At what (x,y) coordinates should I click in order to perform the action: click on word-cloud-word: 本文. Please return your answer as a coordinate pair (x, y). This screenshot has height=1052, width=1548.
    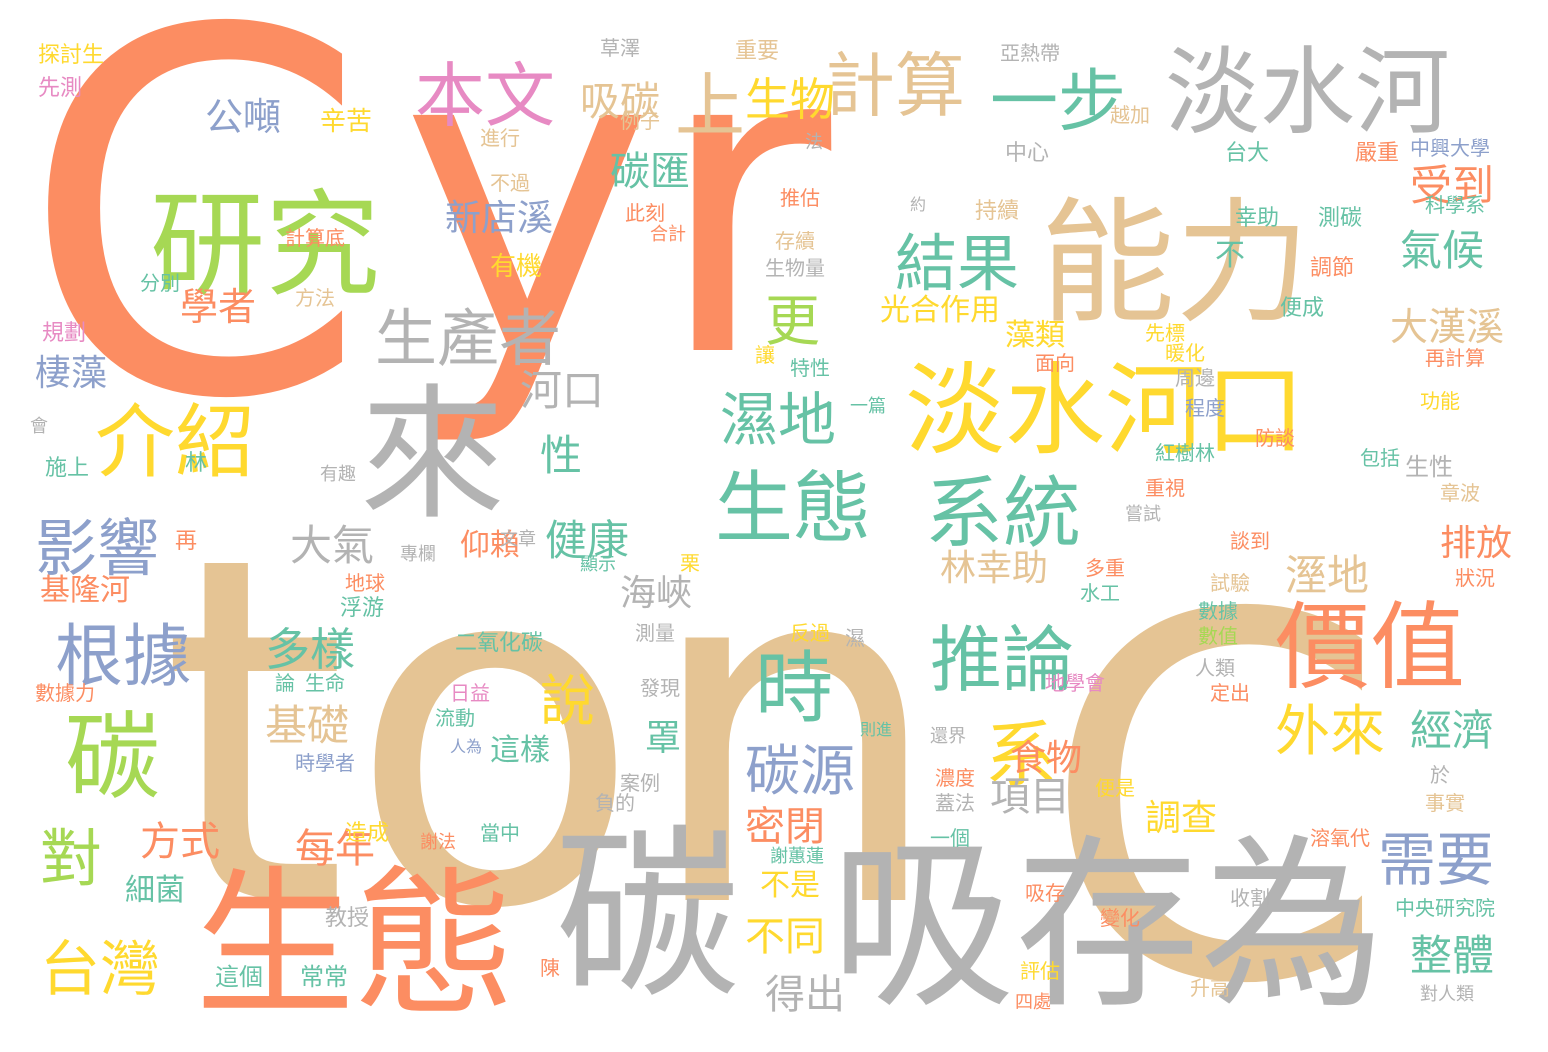
    Looking at the image, I should click on (485, 96).